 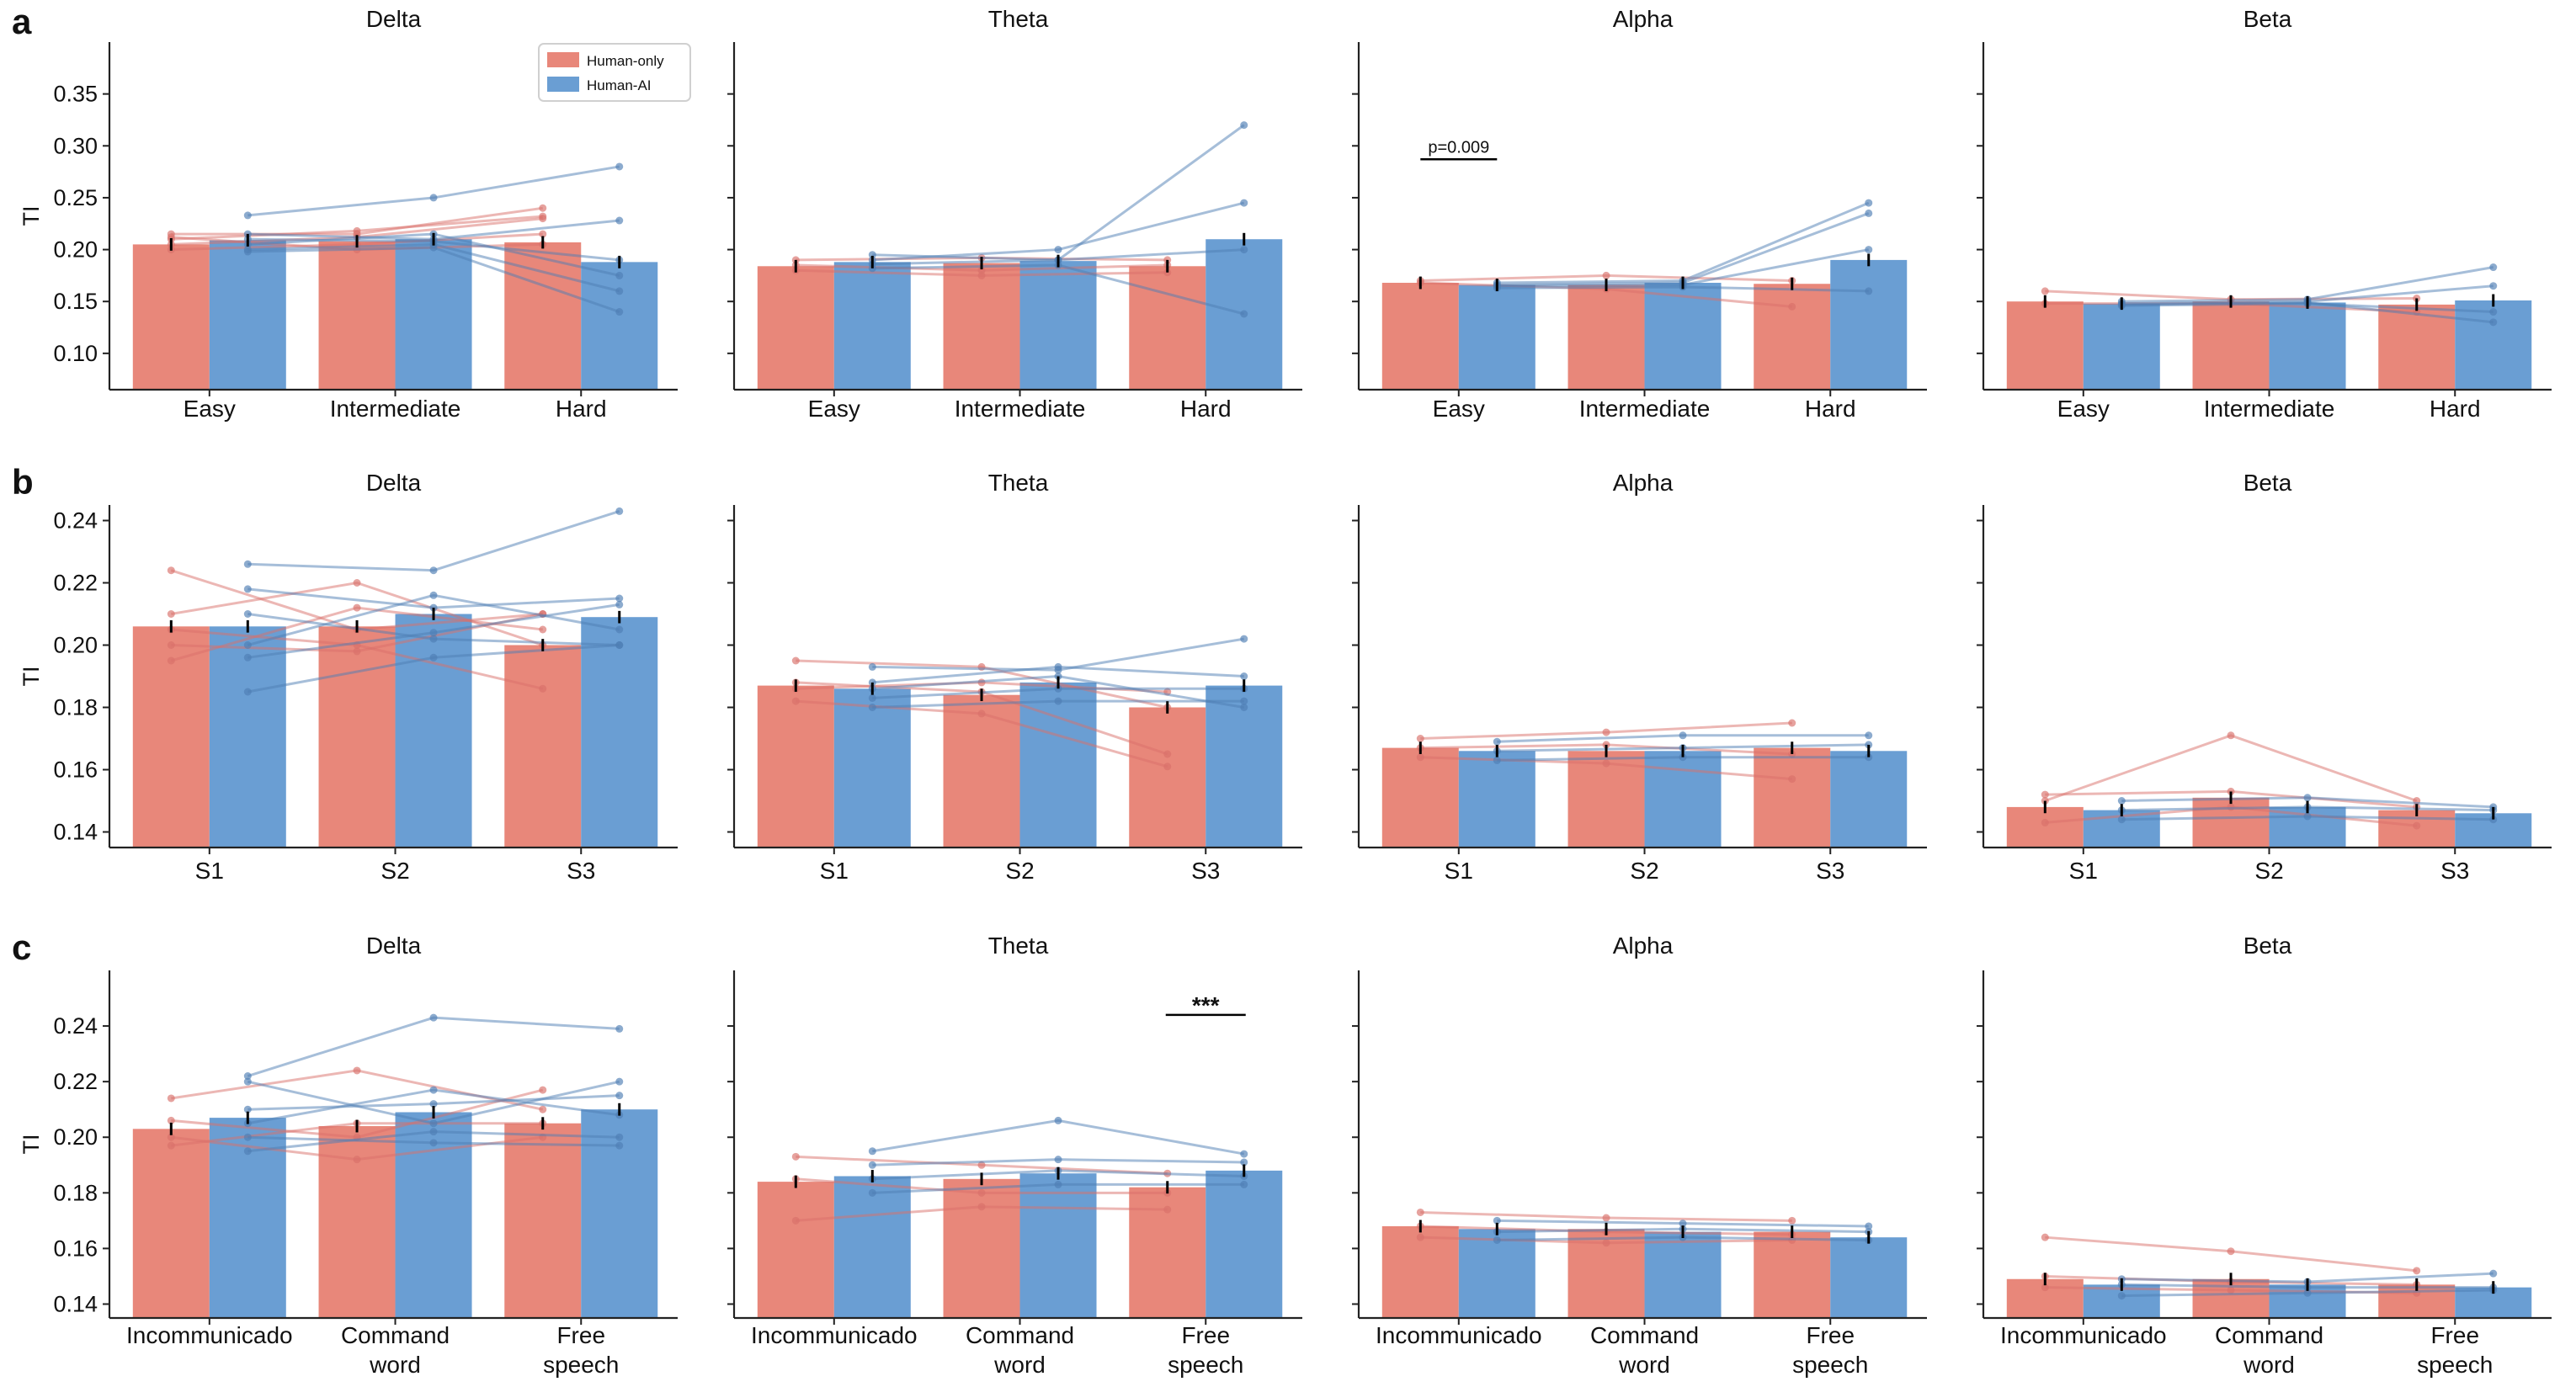 What do you see at coordinates (620, 85) in the screenshot?
I see `legend-label-human-ai: Human-AI` at bounding box center [620, 85].